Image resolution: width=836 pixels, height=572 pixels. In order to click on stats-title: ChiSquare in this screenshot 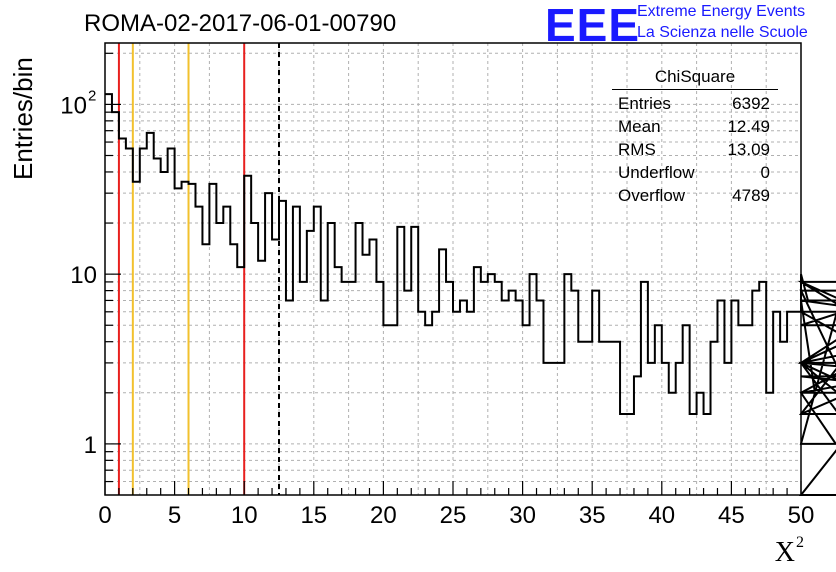, I will do `click(695, 78)`.